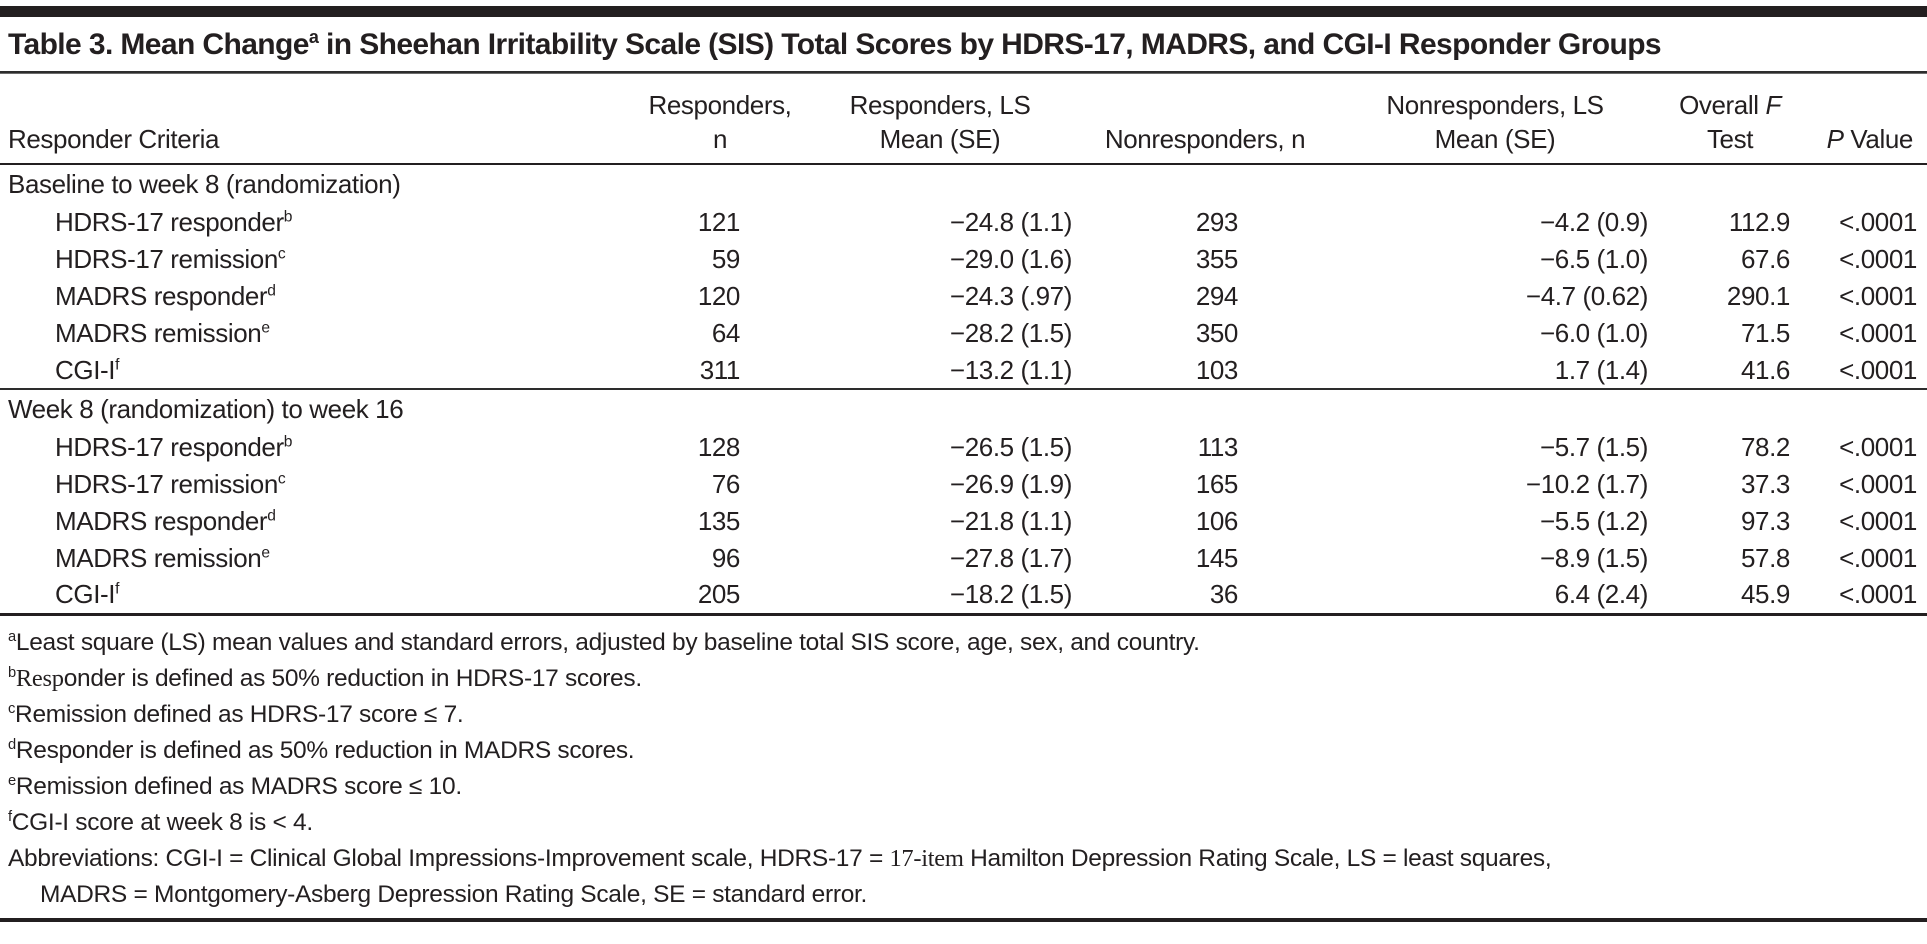 The width and height of the screenshot is (1927, 944). Describe the element at coordinates (719, 594) in the screenshot. I see `responders-n-cell: 205` at that location.